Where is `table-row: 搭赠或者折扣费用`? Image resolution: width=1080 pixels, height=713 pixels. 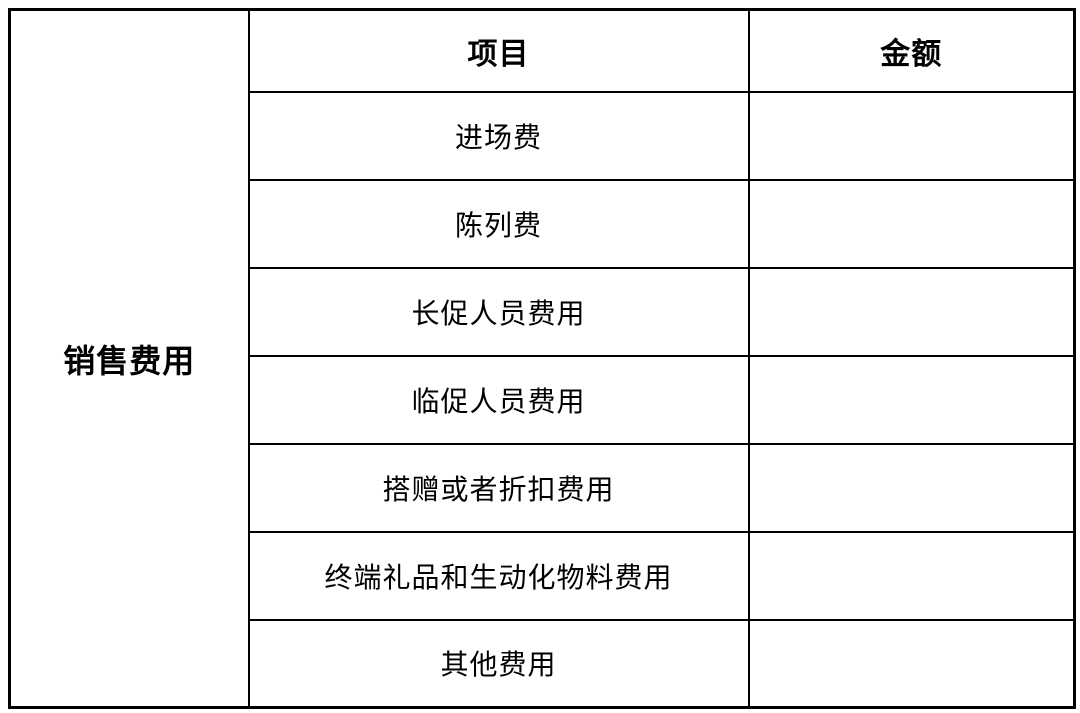 table-row: 搭赠或者折扣费用 is located at coordinates (543, 487).